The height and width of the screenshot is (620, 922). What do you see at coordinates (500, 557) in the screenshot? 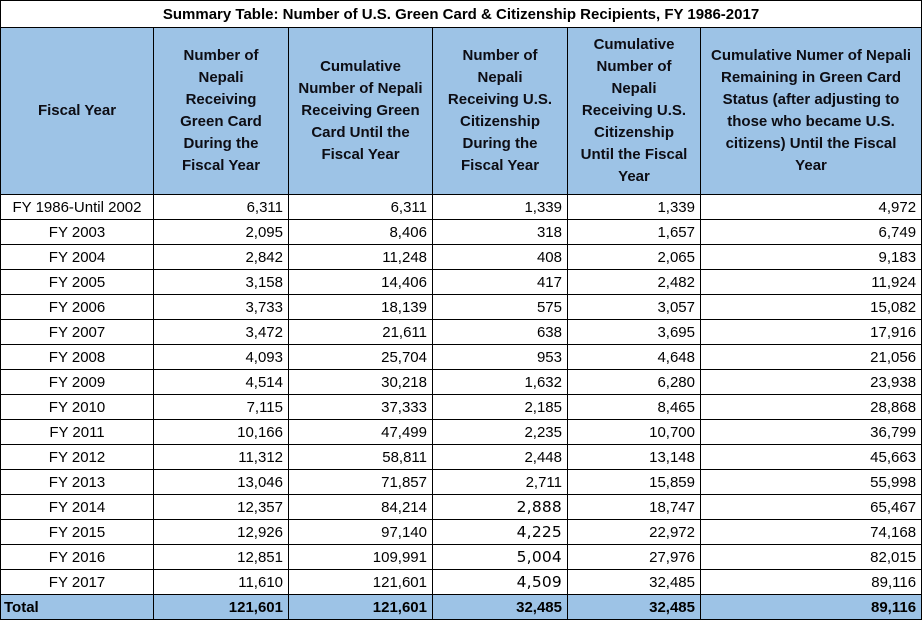
I see `cell-value: 5,004` at bounding box center [500, 557].